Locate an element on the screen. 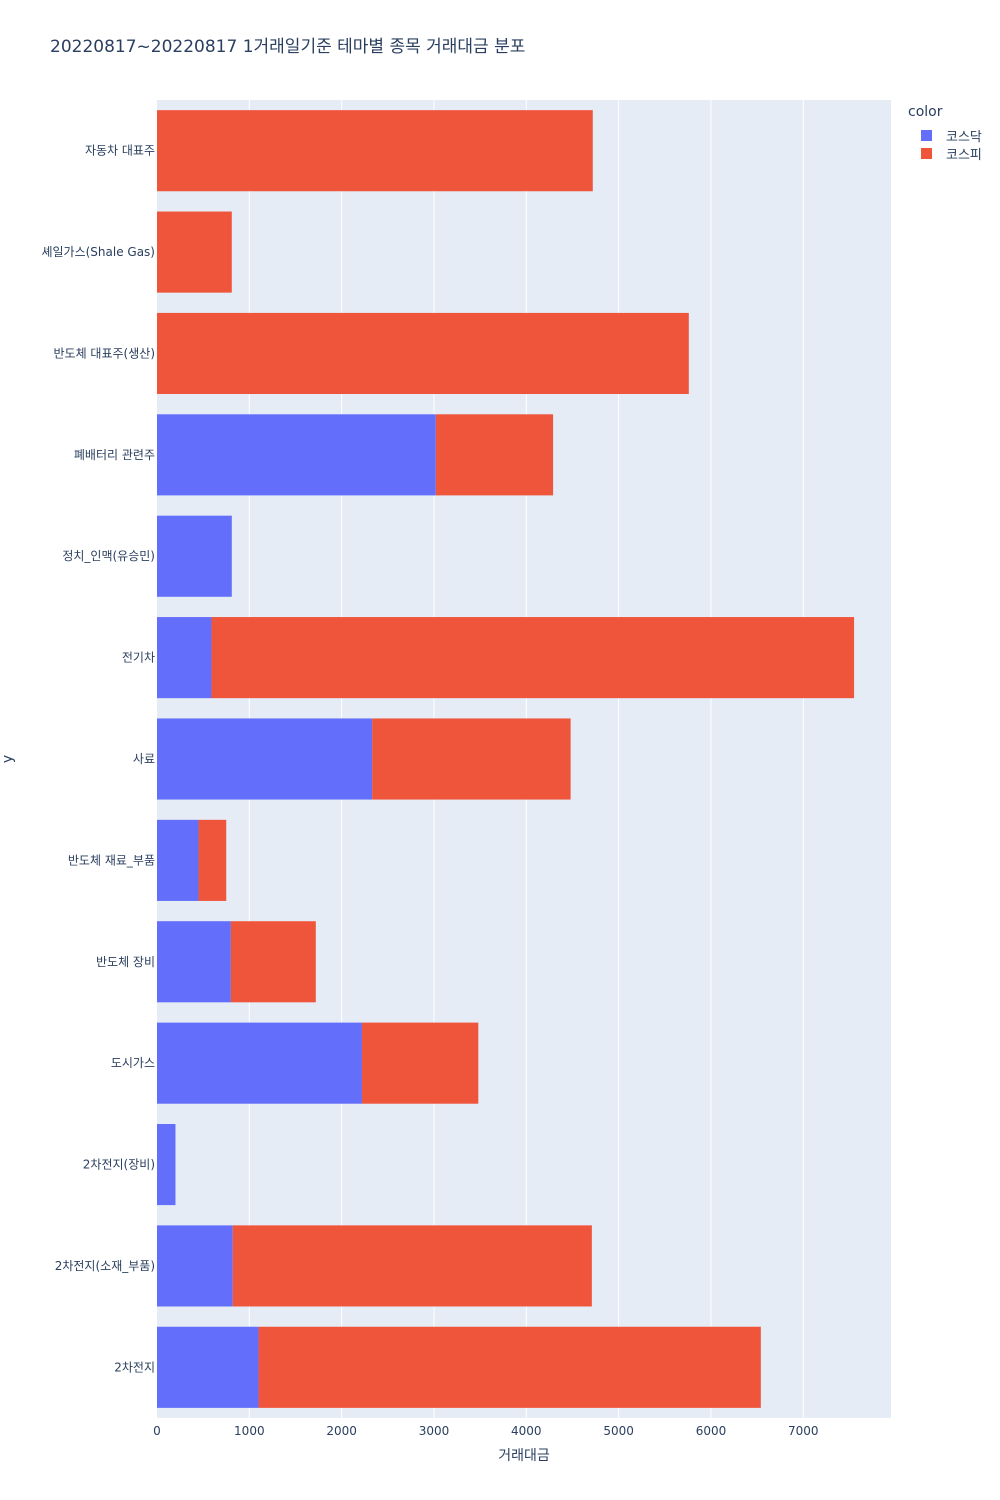 The image size is (1000, 1500). legend-swatch-kosdaq is located at coordinates (926, 135).